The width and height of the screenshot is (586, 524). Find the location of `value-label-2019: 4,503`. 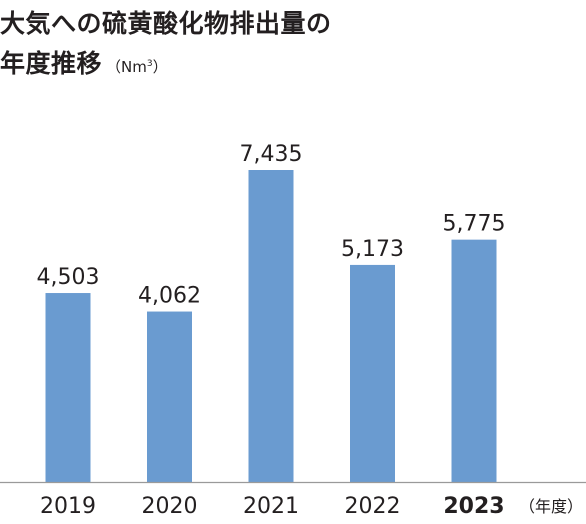

value-label-2019: 4,503 is located at coordinates (68, 277).